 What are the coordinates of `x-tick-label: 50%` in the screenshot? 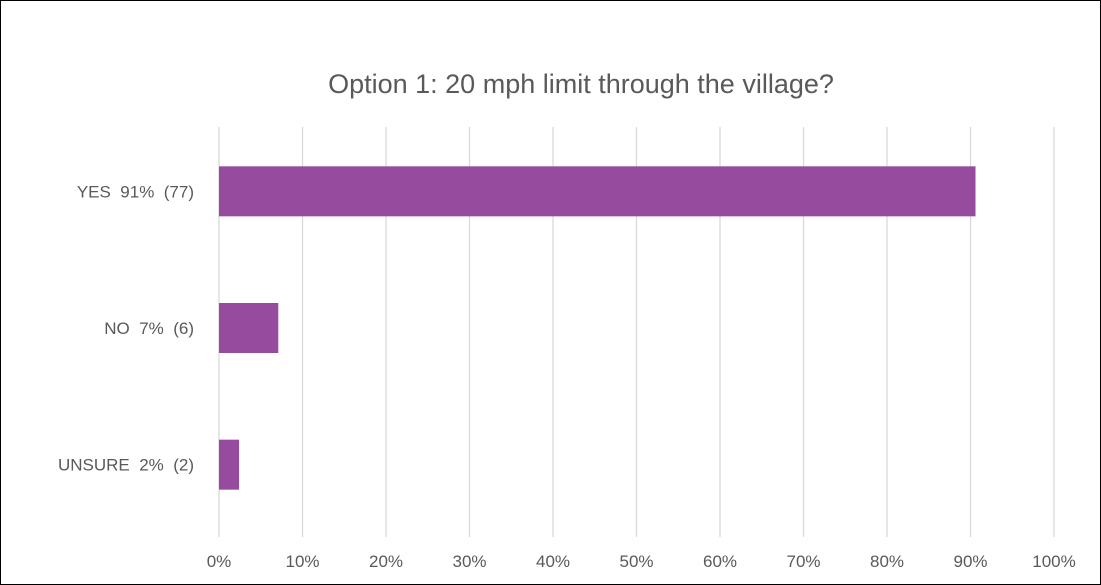 It's located at (636, 561).